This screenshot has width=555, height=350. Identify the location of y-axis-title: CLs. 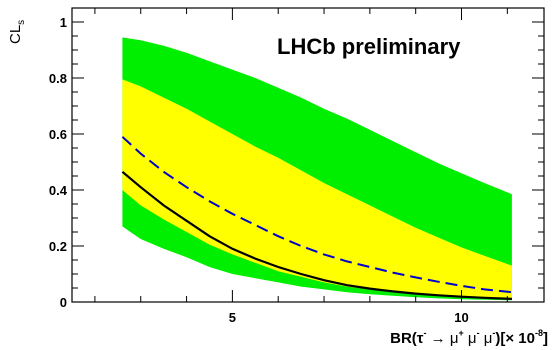
(17, 32).